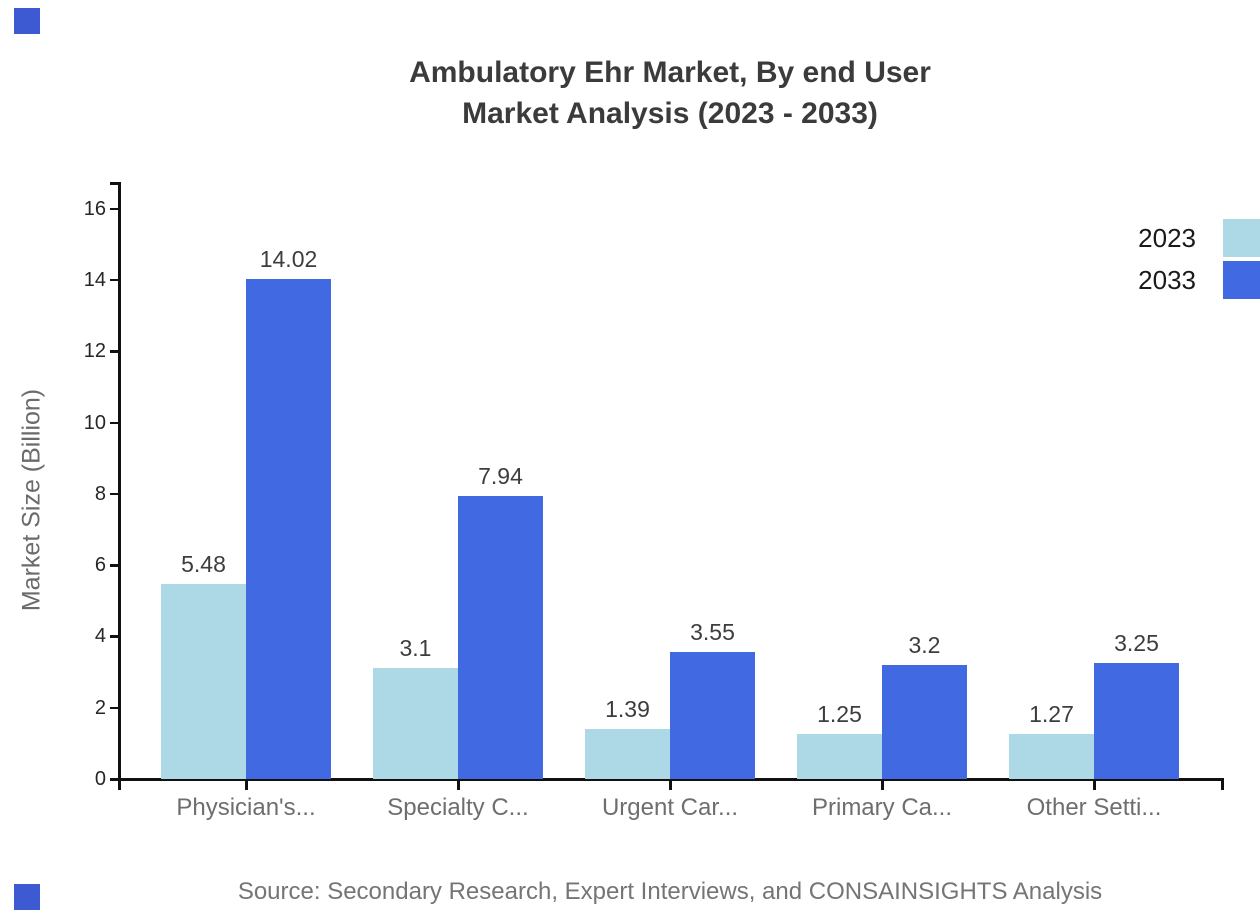  What do you see at coordinates (203, 563) in the screenshot?
I see `value-label-2023-0: 5.48` at bounding box center [203, 563].